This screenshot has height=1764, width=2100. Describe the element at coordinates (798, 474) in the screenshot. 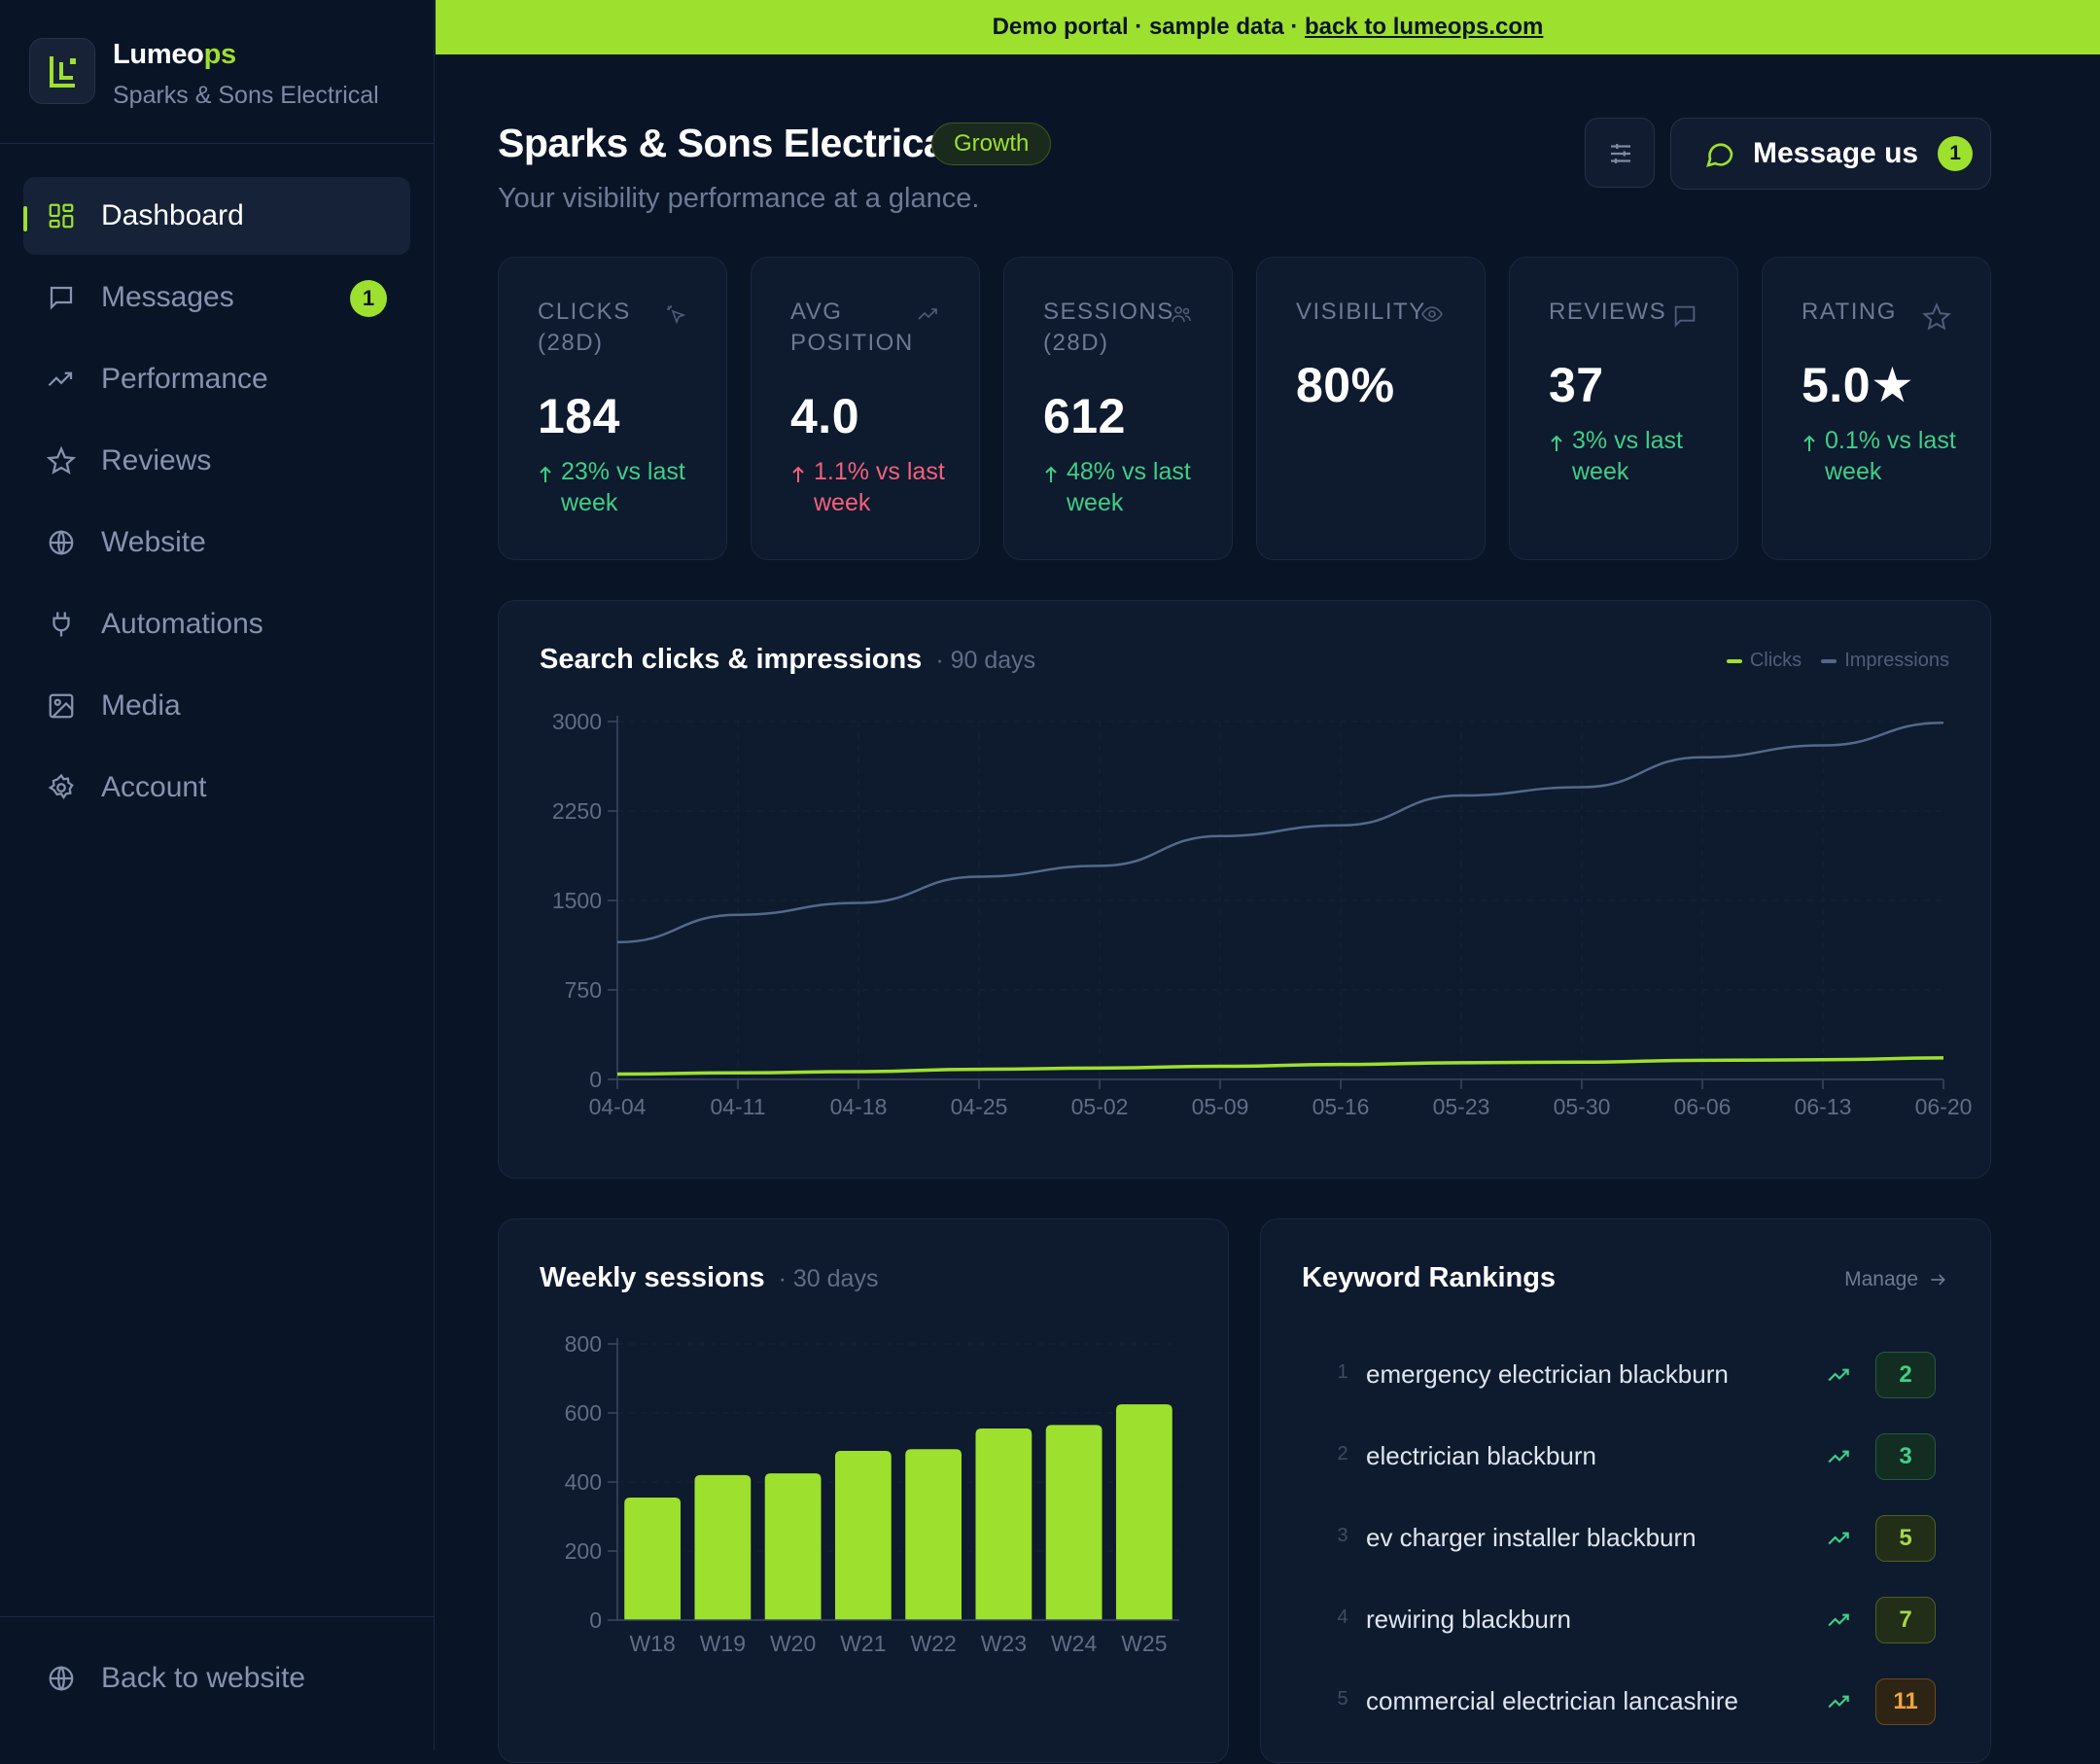

I see `arrow-up-icon` at that location.